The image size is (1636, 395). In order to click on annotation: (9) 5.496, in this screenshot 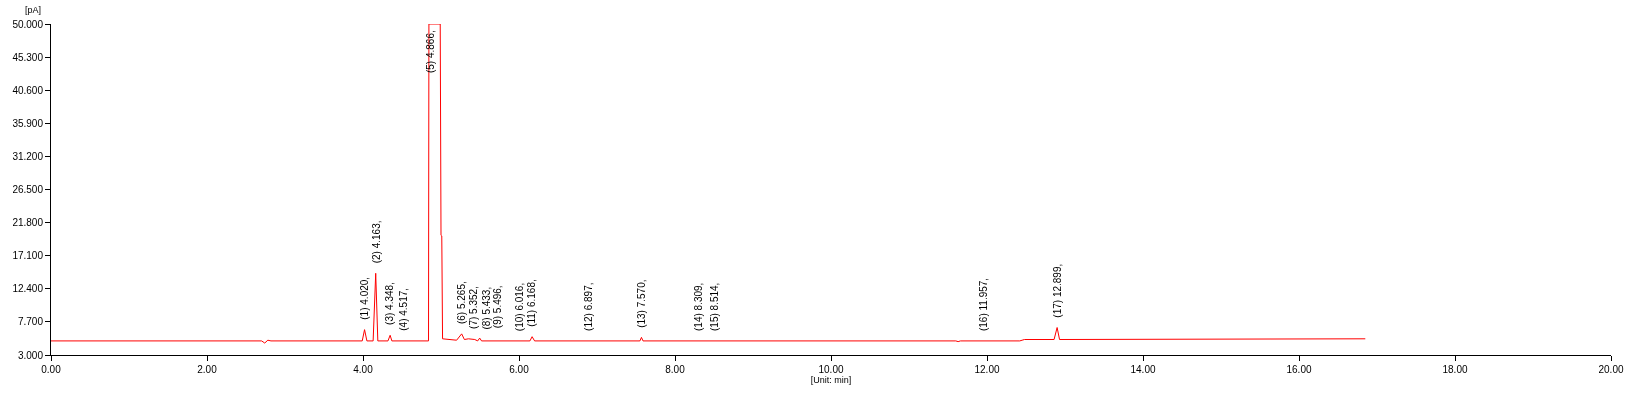, I will do `click(497, 307)`.